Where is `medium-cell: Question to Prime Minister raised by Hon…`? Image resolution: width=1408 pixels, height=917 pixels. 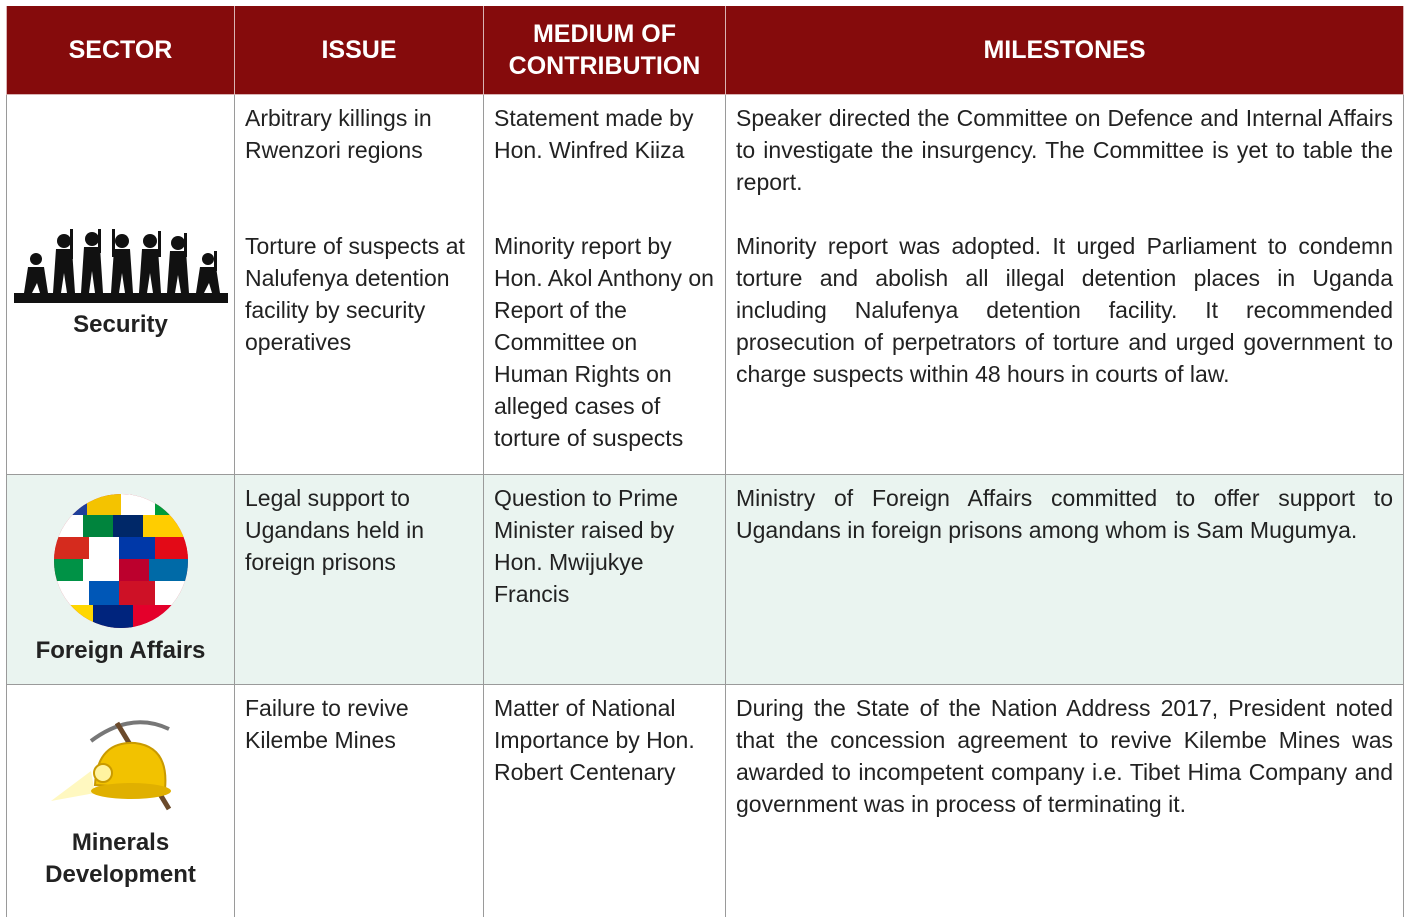 medium-cell: Question to Prime Minister raised by Hon… is located at coordinates (604, 579).